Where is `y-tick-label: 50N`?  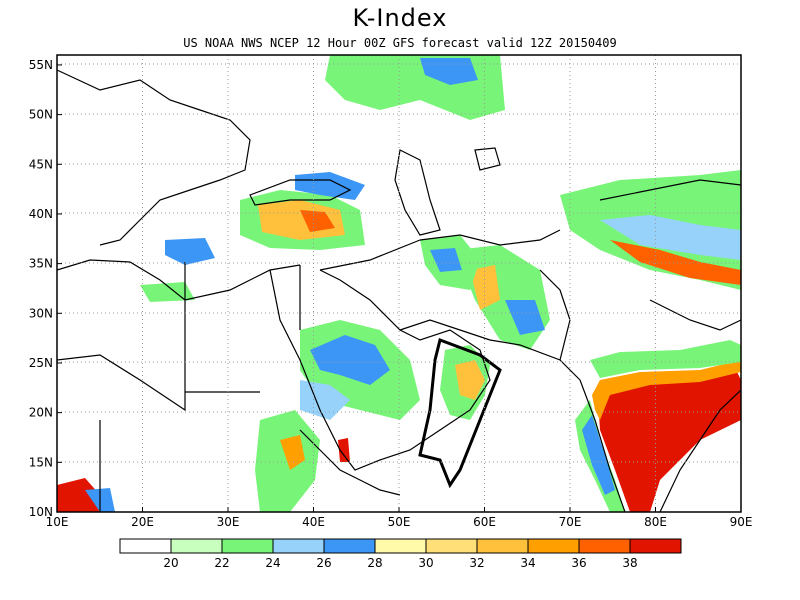 y-tick-label: 50N is located at coordinates (41, 115).